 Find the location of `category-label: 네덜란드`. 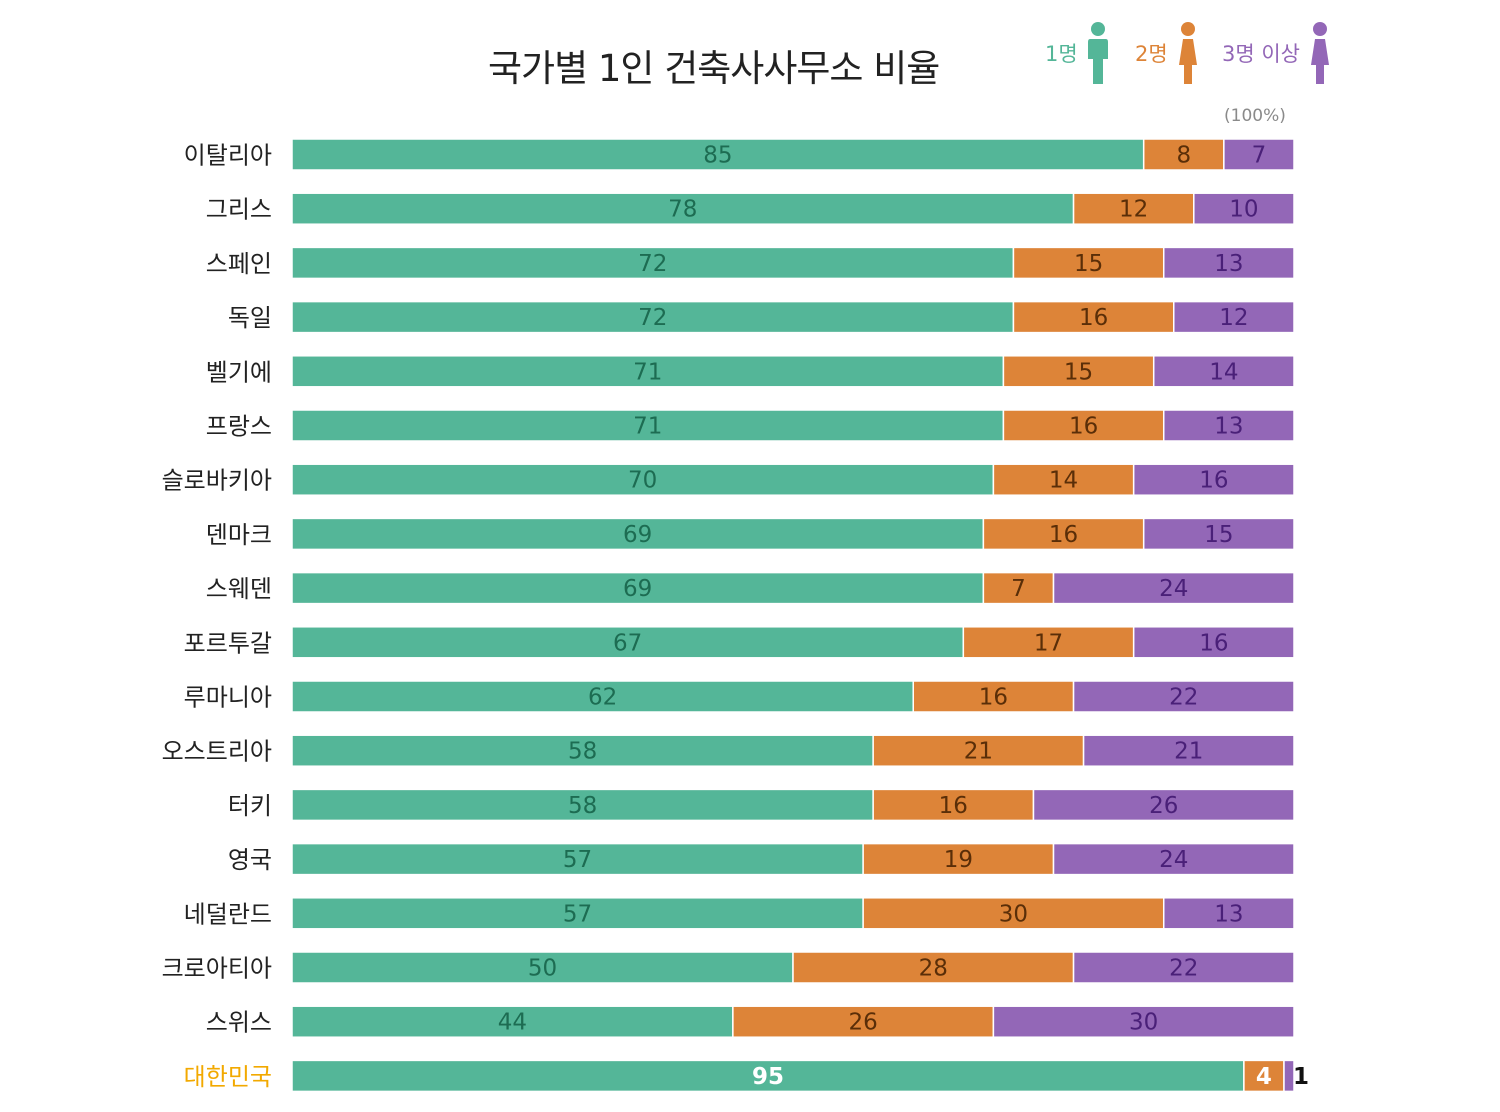

category-label: 네덜란드 is located at coordinates (228, 914).